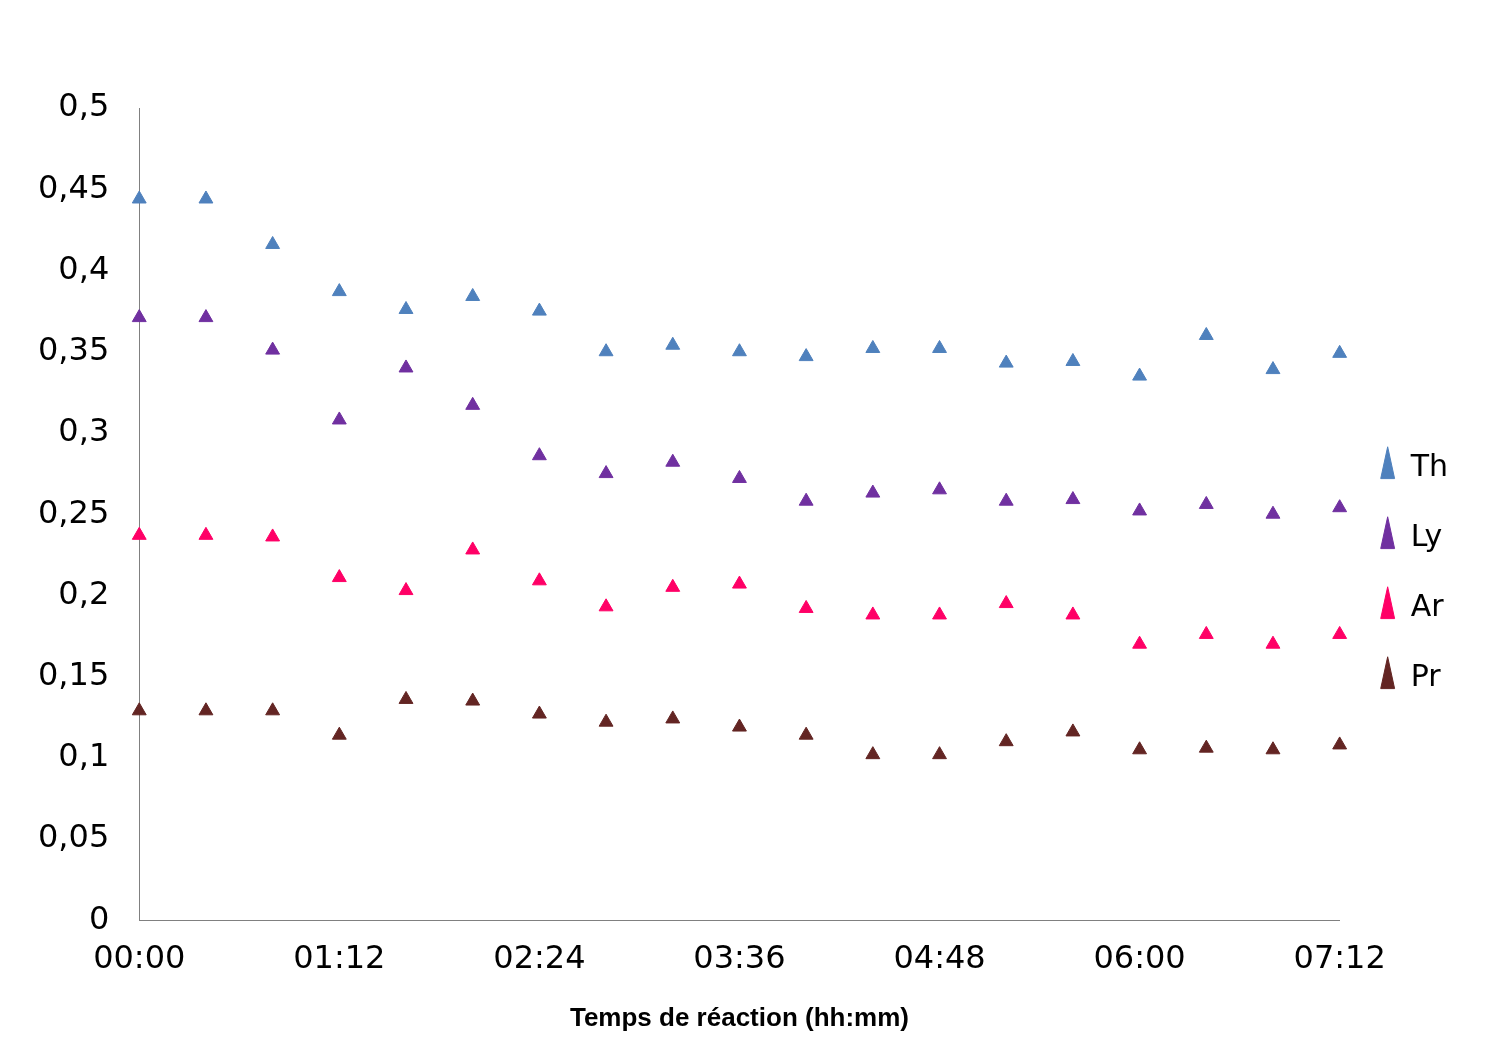 Image resolution: width=1488 pixels, height=1052 pixels. Describe the element at coordinates (739, 956) in the screenshot. I see `x-tick-label: 03:36` at that location.